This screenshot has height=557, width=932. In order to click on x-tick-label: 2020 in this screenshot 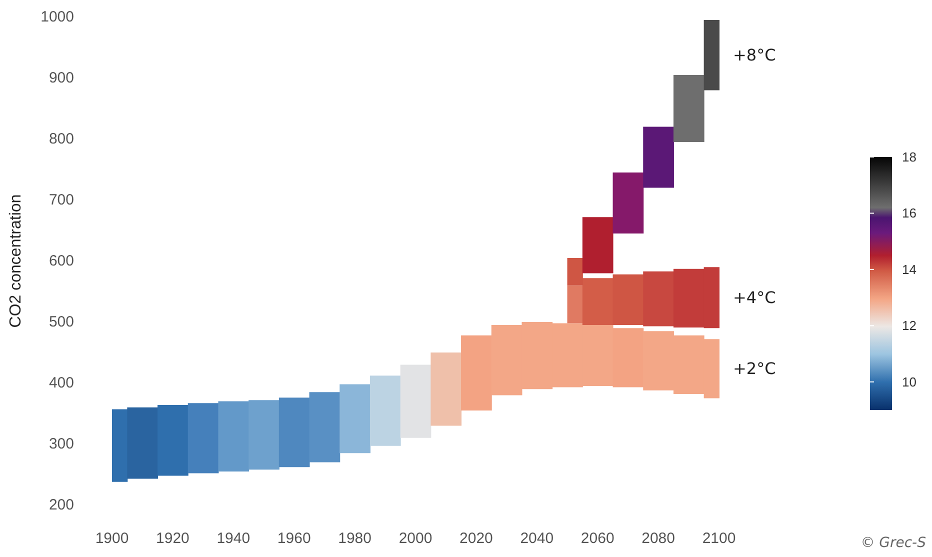, I will do `click(476, 538)`.